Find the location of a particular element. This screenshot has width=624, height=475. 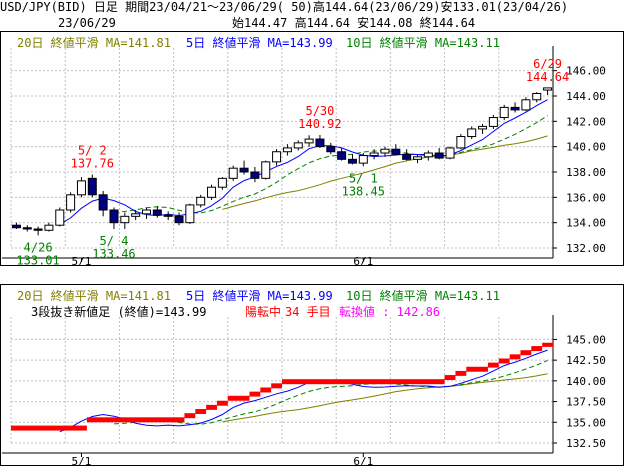

annotation-date: 5/ 2 is located at coordinates (92, 151).